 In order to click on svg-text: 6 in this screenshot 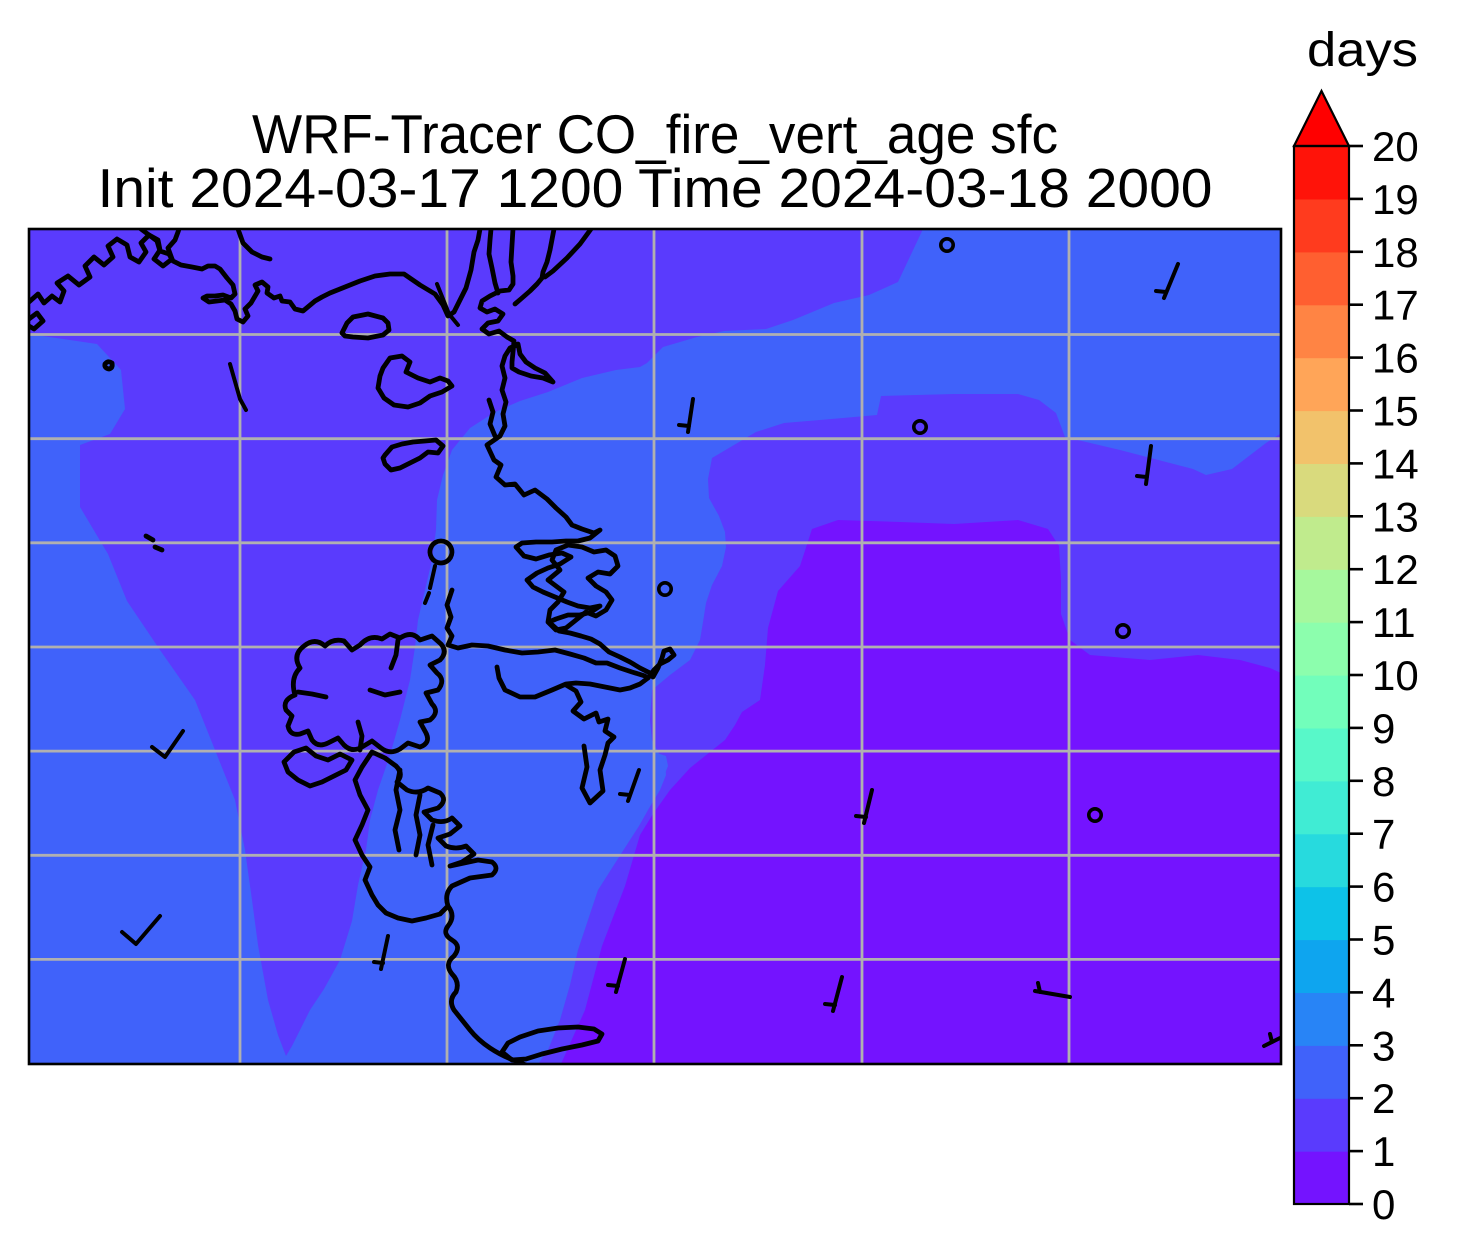, I will do `click(1383, 887)`.